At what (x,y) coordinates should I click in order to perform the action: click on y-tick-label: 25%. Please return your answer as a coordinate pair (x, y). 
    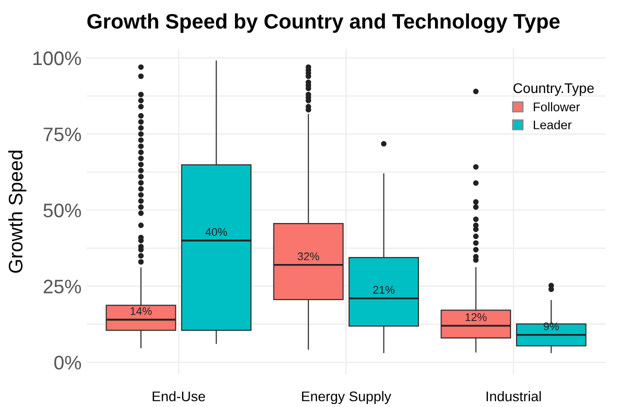
    Looking at the image, I should click on (62, 287).